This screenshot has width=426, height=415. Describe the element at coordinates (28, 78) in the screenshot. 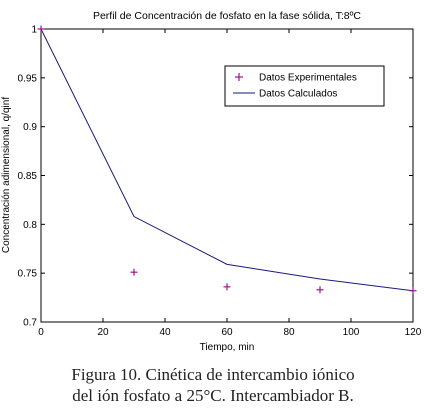

I see `y-tick-label: 0.95` at that location.